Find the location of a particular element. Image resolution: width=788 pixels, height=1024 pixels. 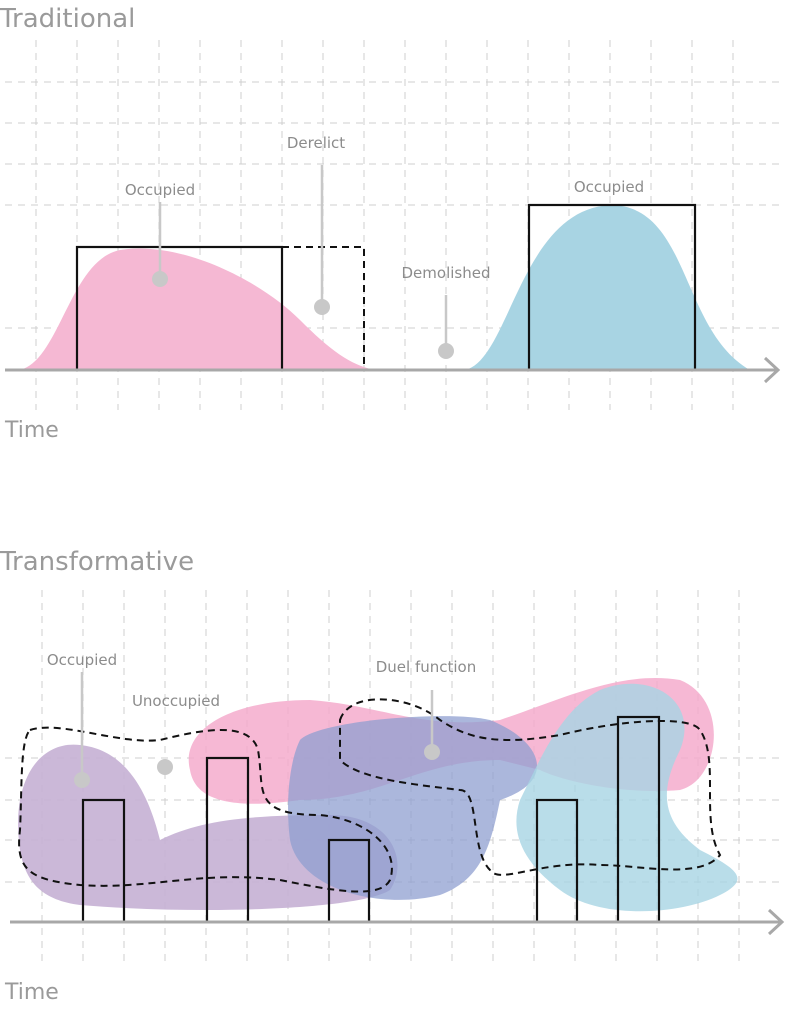

label: Unoccupied is located at coordinates (176, 701).